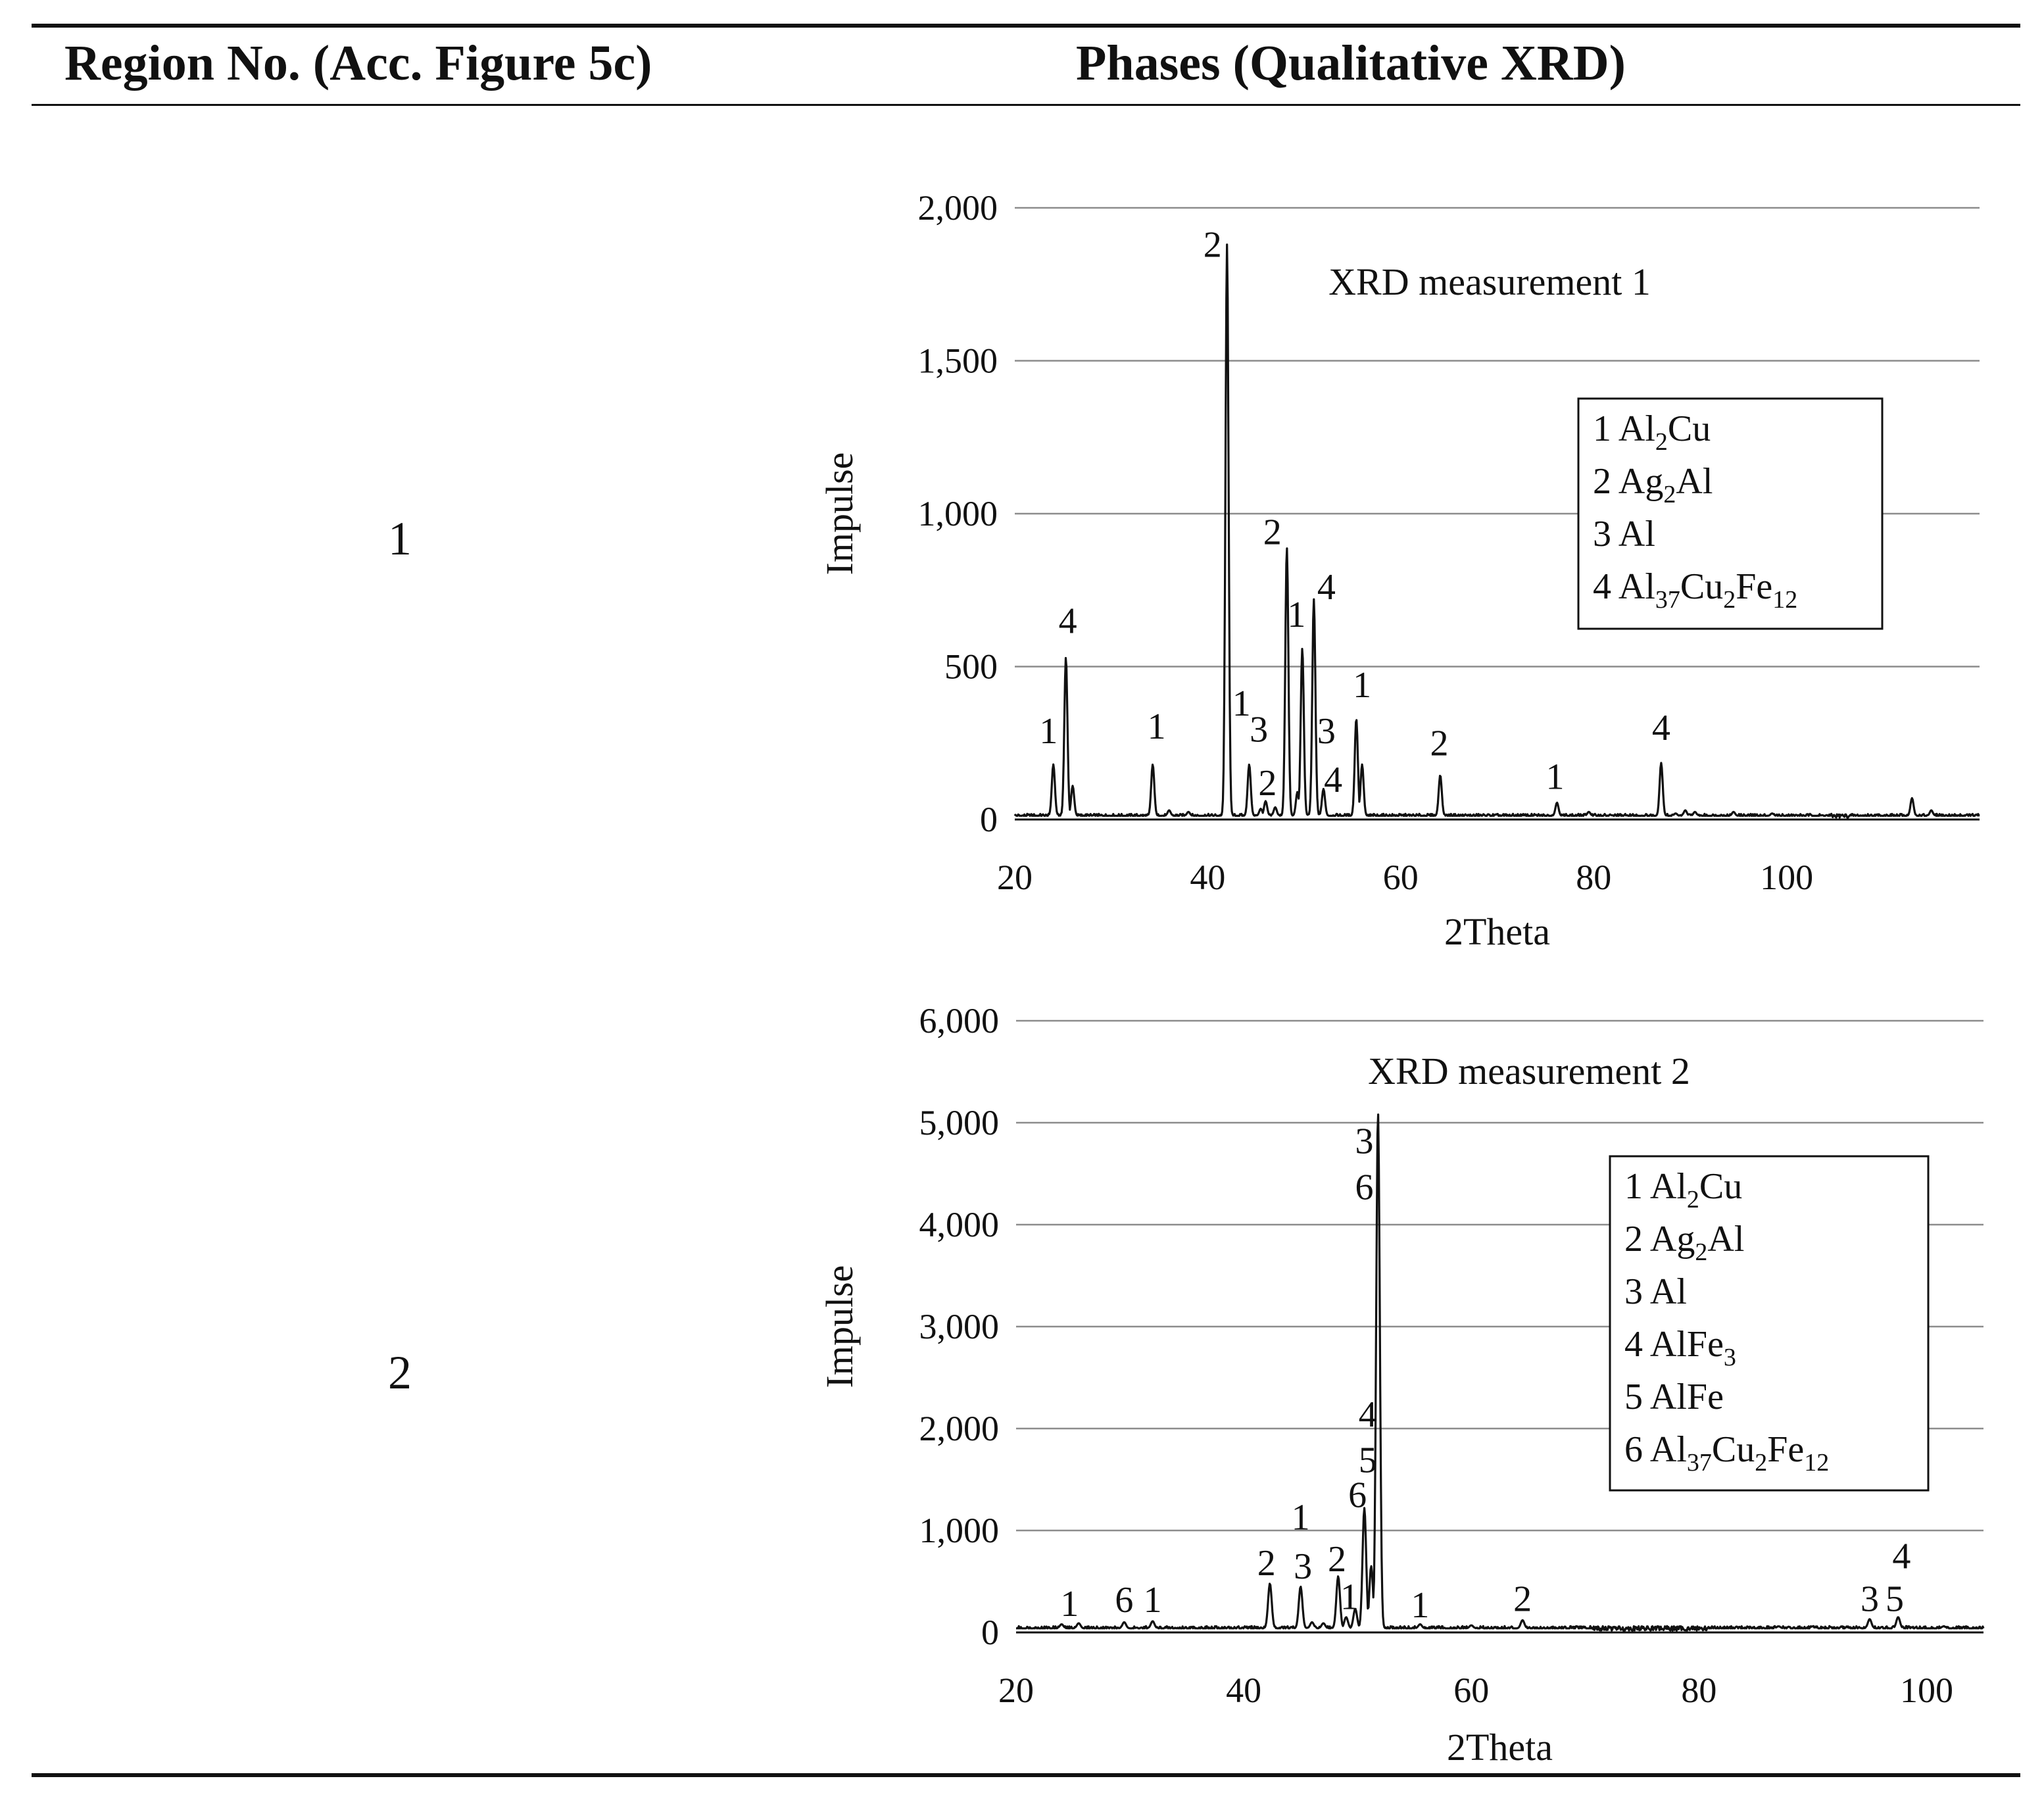 Image resolution: width=2044 pixels, height=1810 pixels. I want to click on y-tick-label: 1,500, so click(958, 361).